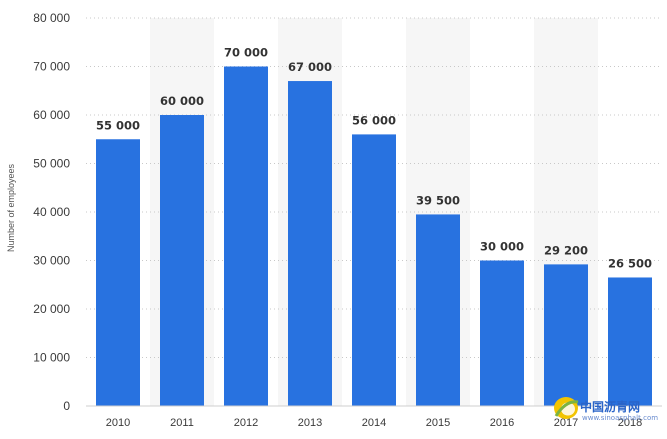 This screenshot has height=439, width=667. Describe the element at coordinates (51, 261) in the screenshot. I see `y-tick-label: 30 000` at that location.